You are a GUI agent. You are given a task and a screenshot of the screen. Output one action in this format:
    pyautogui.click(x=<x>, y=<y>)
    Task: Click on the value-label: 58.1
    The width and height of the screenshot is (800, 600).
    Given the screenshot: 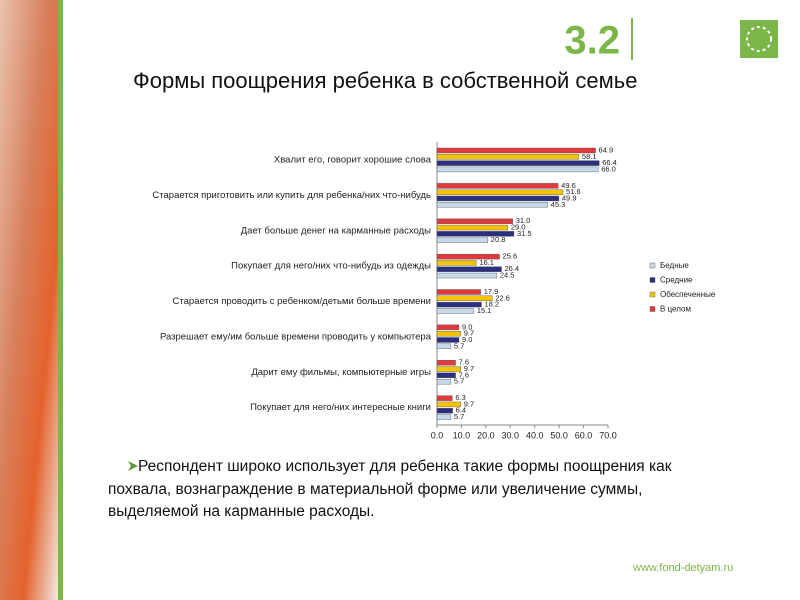 What is the action you would take?
    pyautogui.click(x=589, y=156)
    